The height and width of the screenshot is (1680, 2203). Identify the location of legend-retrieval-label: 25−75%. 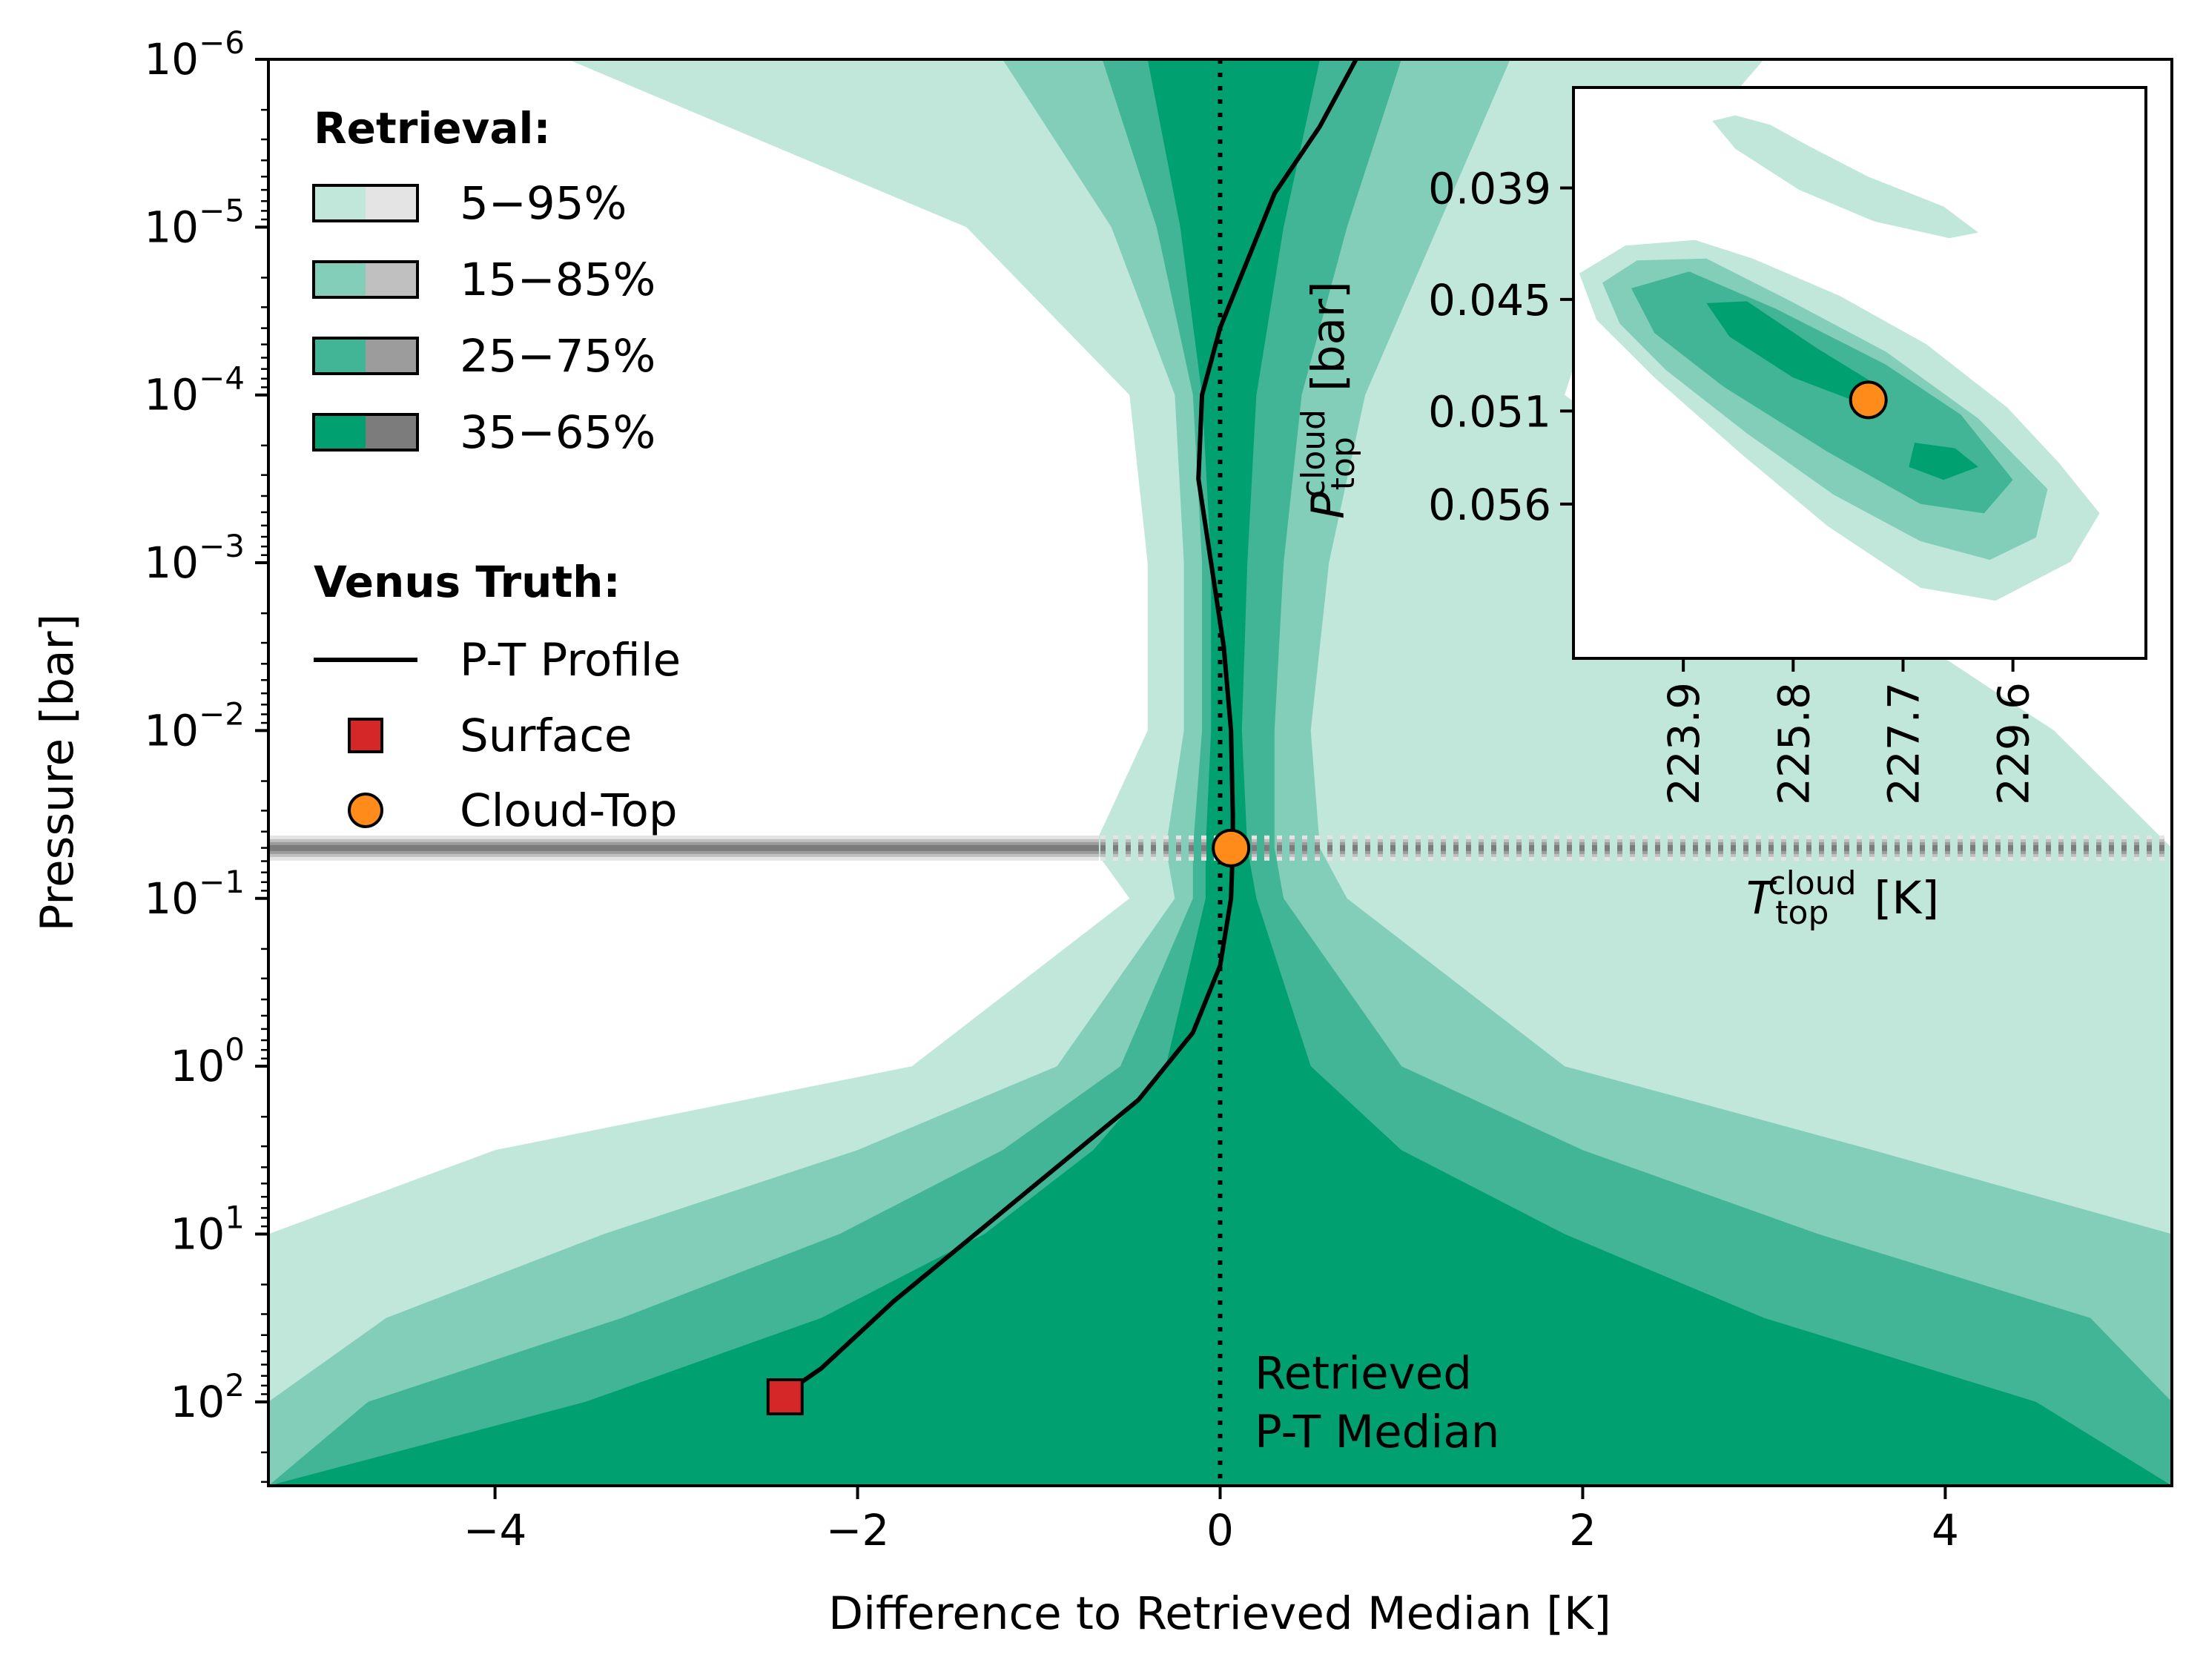
(557, 356).